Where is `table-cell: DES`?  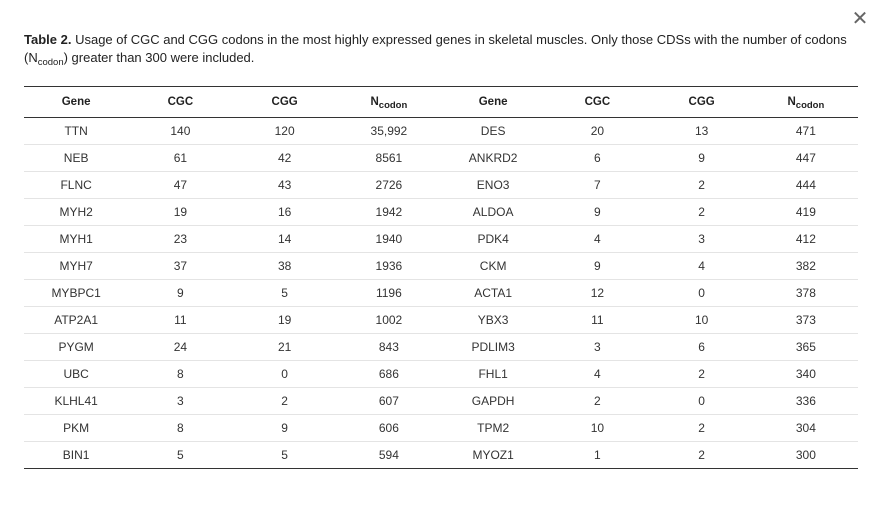 table-cell: DES is located at coordinates (493, 131).